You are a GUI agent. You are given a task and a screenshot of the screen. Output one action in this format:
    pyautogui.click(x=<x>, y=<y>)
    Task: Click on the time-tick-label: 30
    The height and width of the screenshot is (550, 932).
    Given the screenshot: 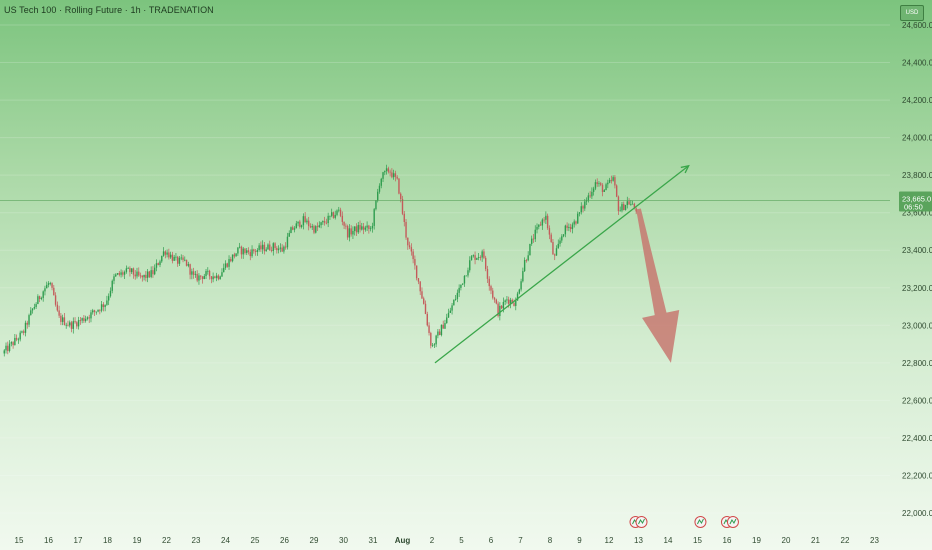 What is the action you would take?
    pyautogui.click(x=343, y=540)
    